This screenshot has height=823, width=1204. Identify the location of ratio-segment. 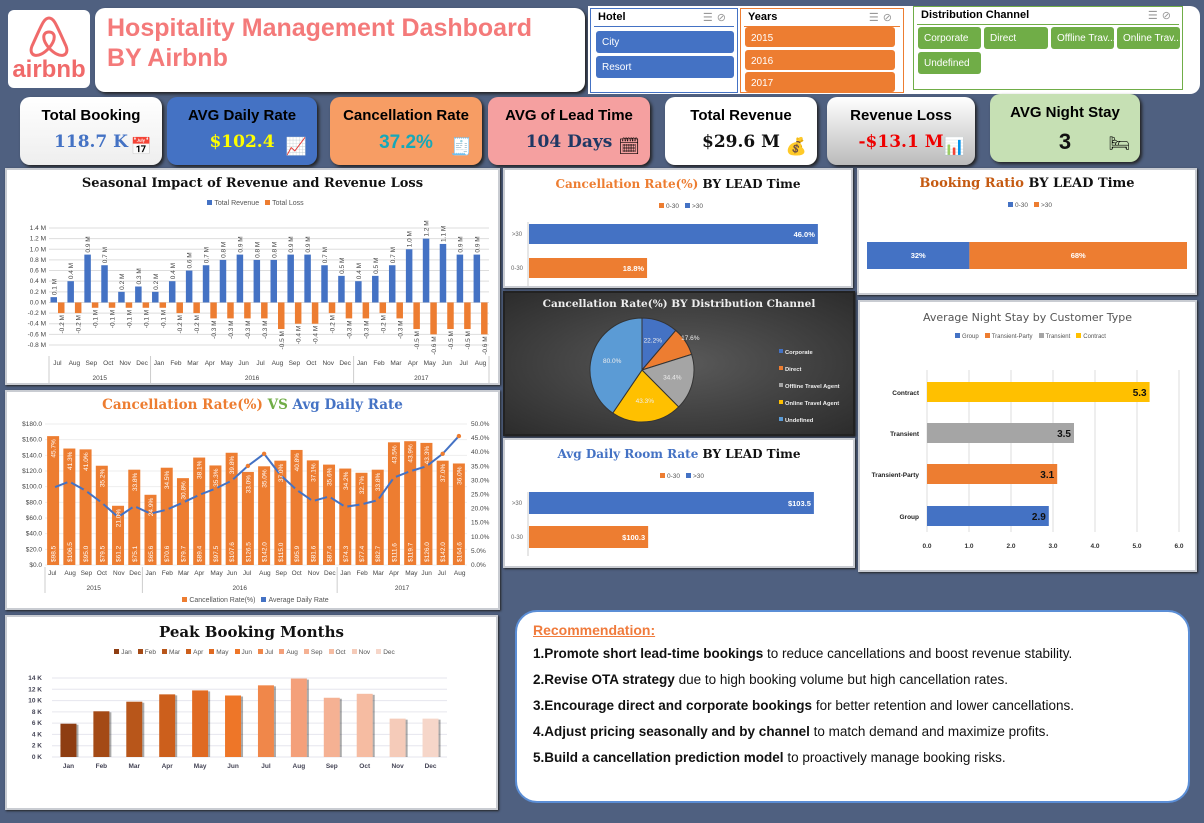
(1078, 255).